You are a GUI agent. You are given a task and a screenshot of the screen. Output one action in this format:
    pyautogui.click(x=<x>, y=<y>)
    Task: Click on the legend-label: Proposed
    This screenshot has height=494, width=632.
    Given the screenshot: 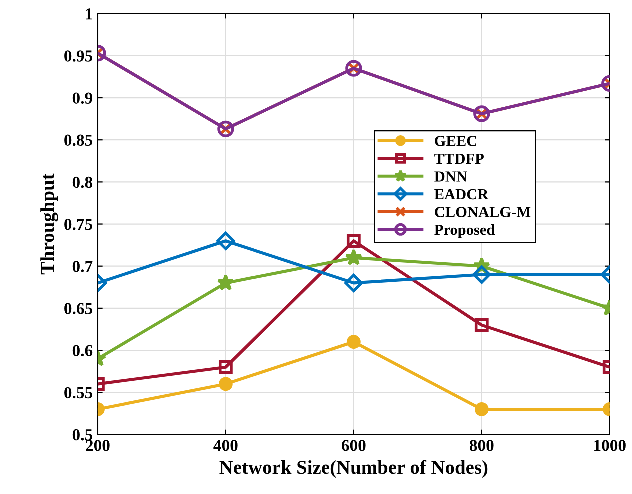 What is the action you would take?
    pyautogui.click(x=465, y=231)
    